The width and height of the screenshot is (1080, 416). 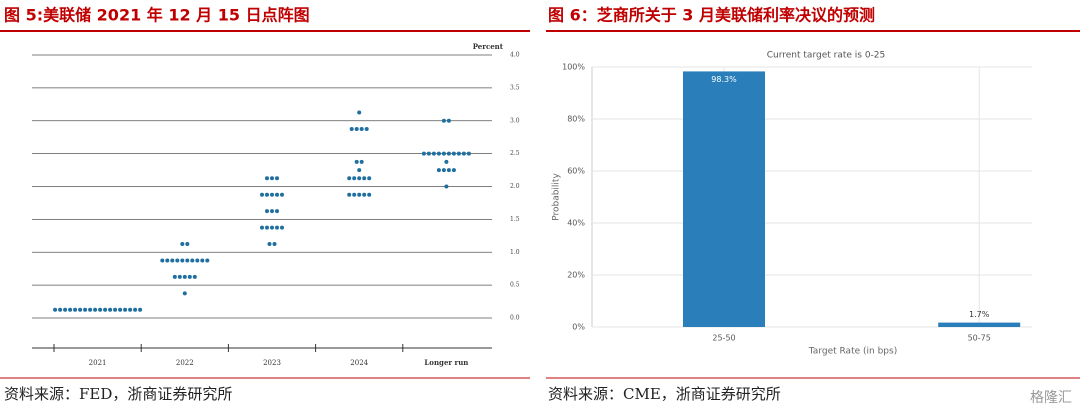 I want to click on x-axis-label: Target Rate (in bps), so click(x=852, y=352).